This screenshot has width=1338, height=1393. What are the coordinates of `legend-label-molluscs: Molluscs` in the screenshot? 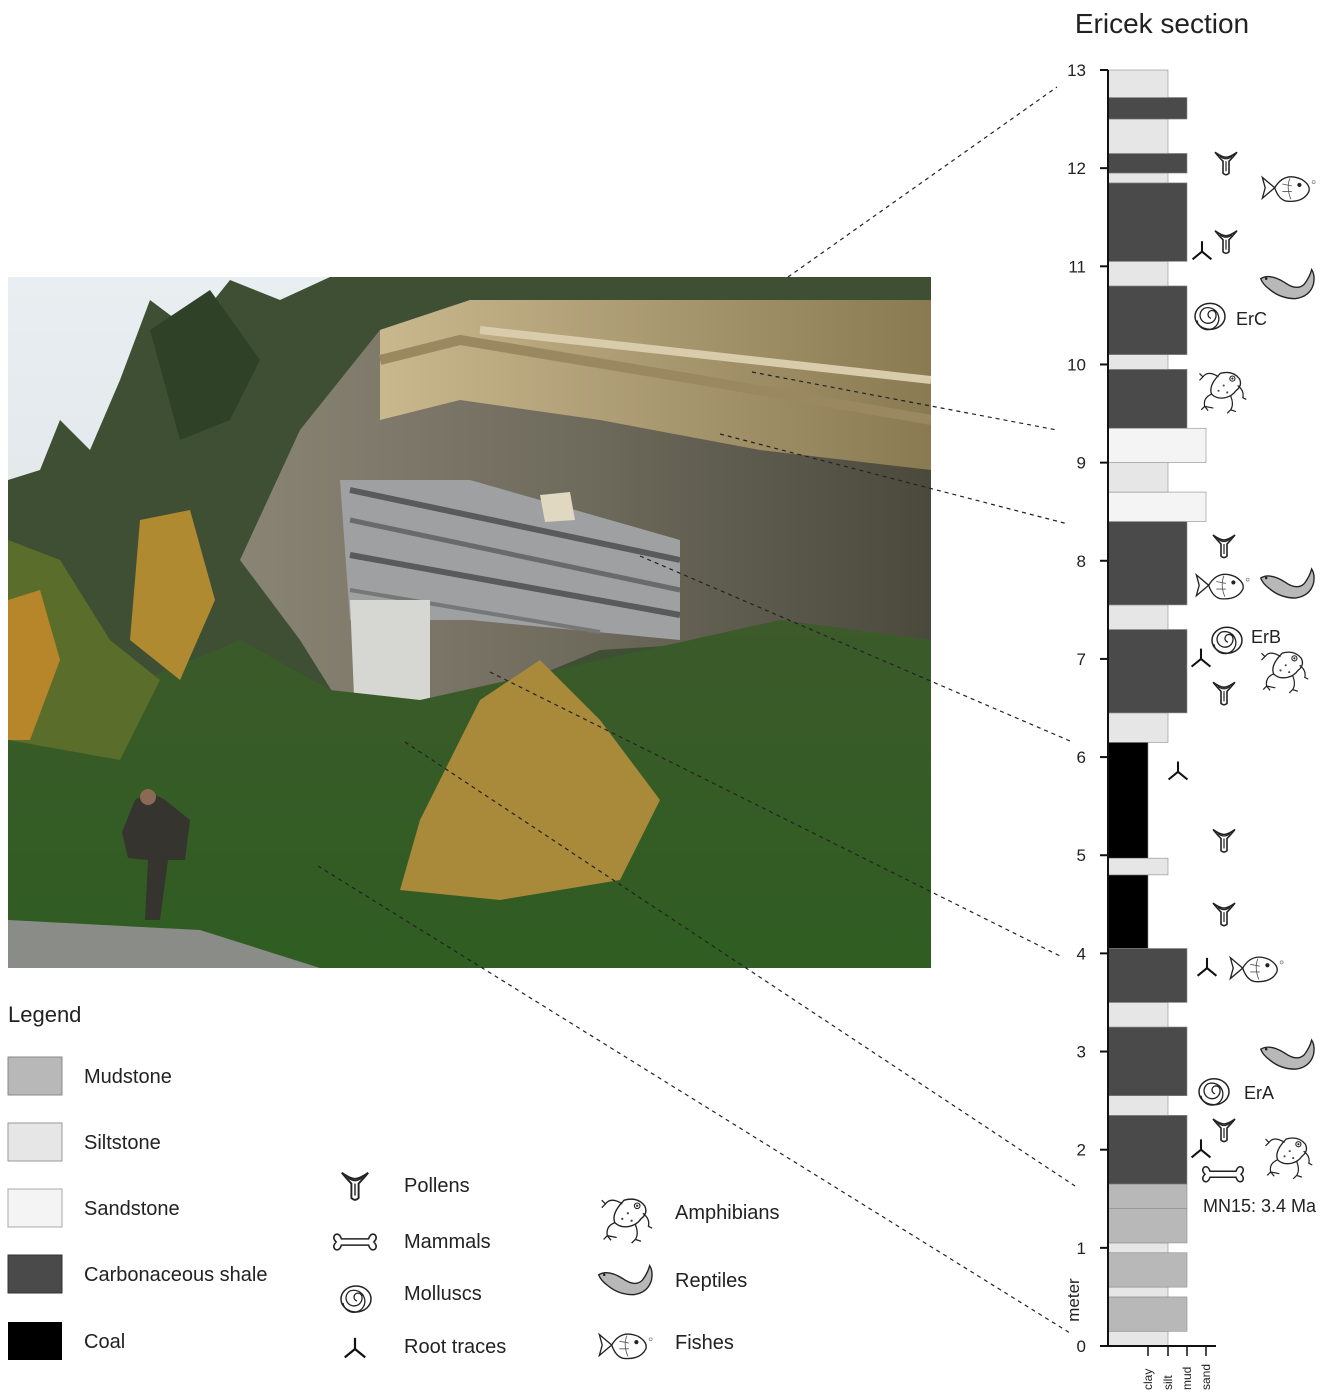 It's located at (443, 1294).